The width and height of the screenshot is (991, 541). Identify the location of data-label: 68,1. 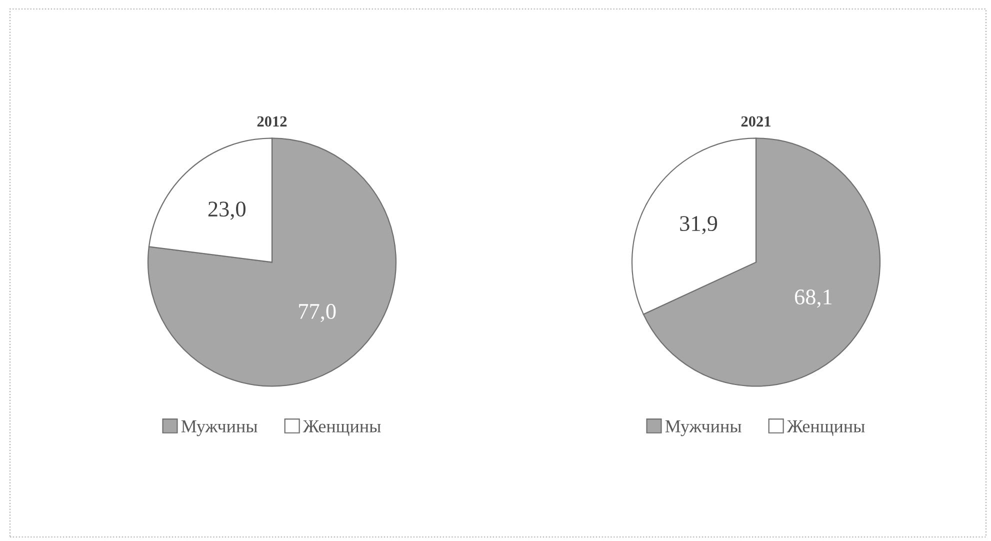
(813, 298).